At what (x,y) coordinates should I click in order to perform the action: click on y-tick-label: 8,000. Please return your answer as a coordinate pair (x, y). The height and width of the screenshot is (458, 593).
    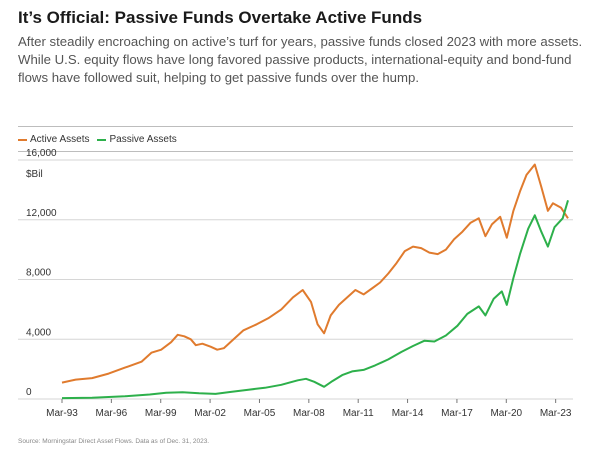
    Looking at the image, I should click on (38, 273).